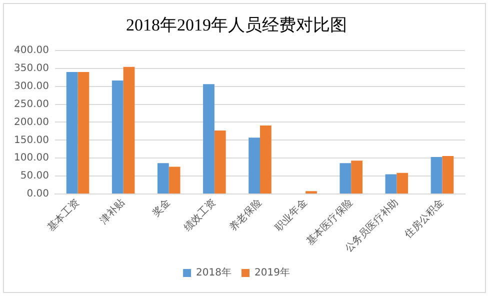 This screenshot has height=297, width=489. I want to click on x-tick-label: 津补贴, so click(113, 211).